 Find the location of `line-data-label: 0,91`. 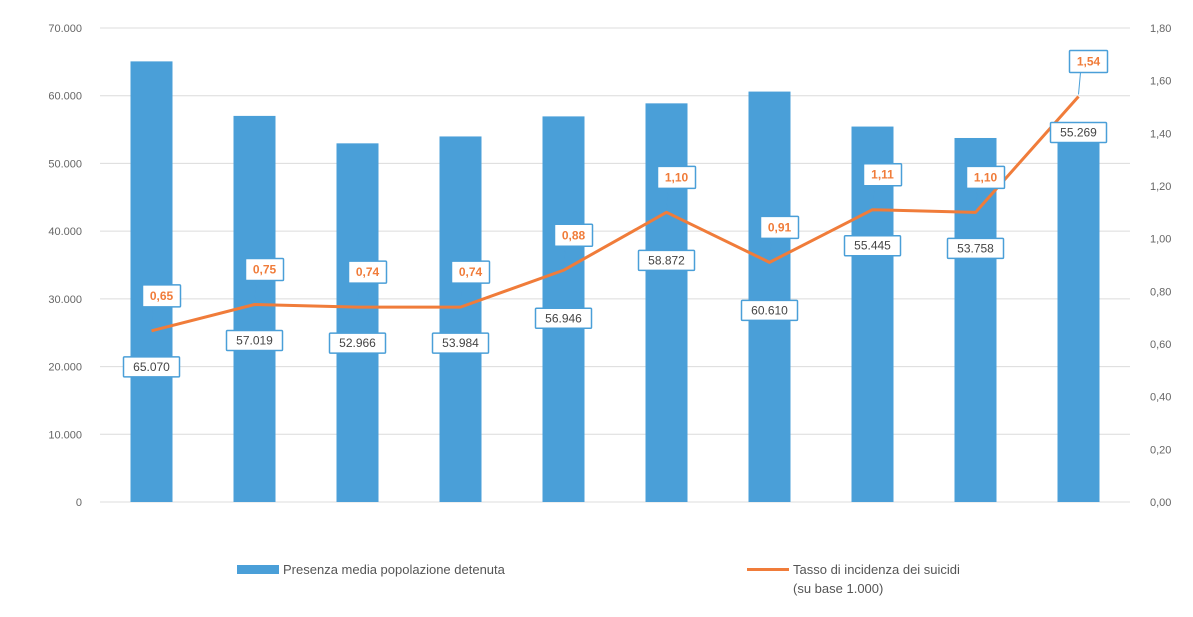

line-data-label: 0,91 is located at coordinates (780, 227).